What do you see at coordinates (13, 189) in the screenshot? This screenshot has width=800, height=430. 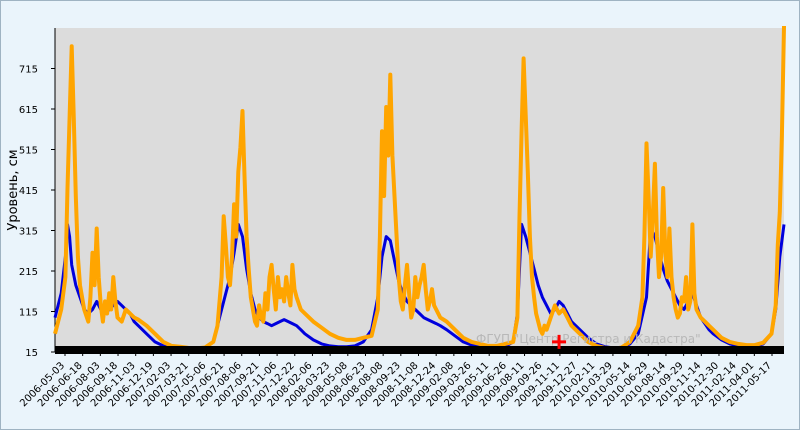 I see `y-axis-label: Уровень, см` at bounding box center [13, 189].